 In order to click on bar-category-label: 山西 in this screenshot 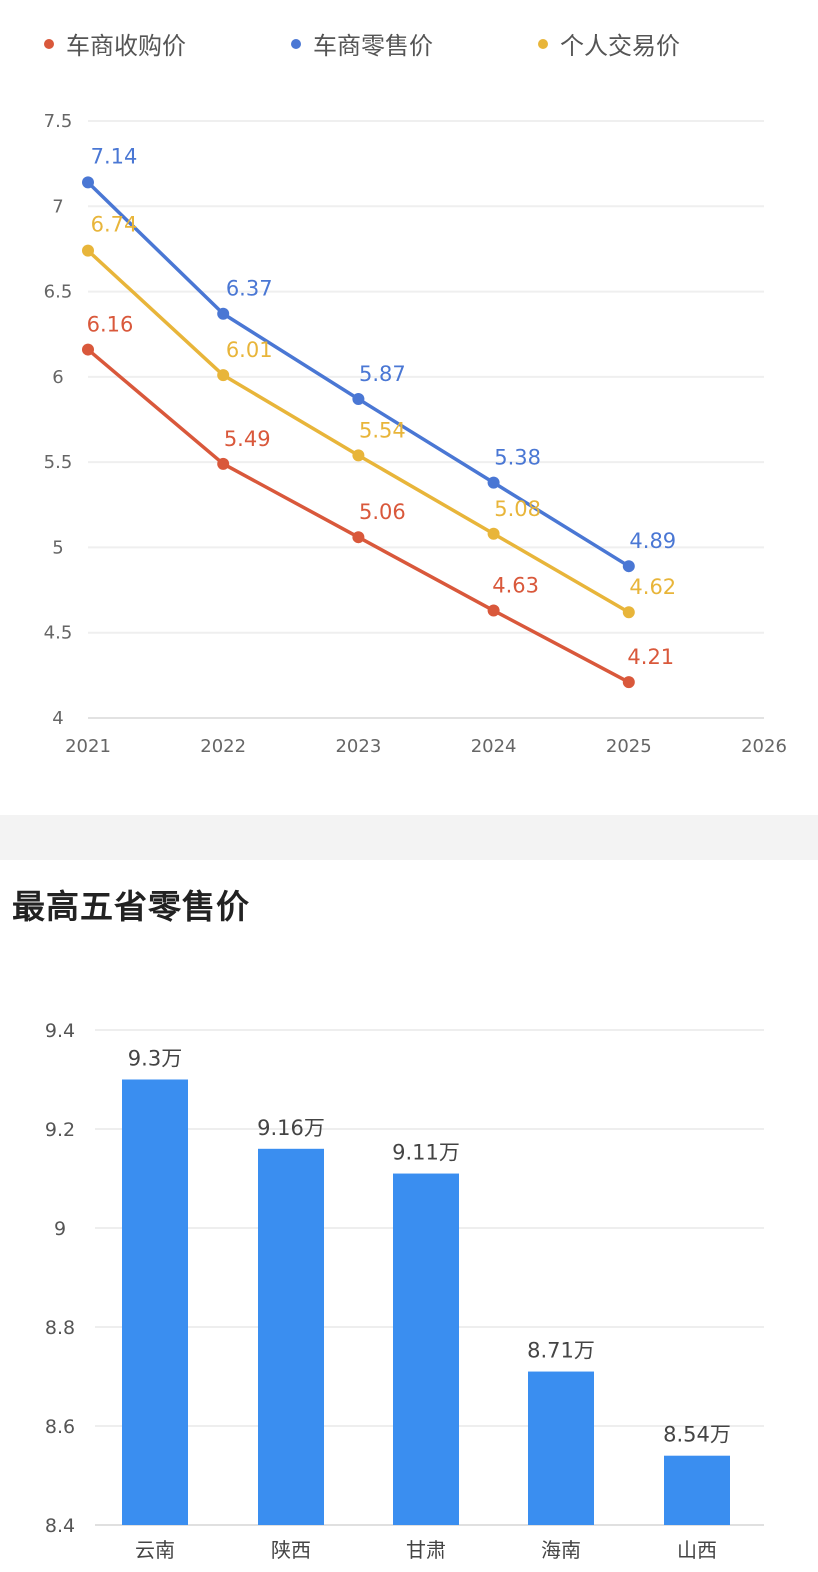, I will do `click(697, 1550)`.